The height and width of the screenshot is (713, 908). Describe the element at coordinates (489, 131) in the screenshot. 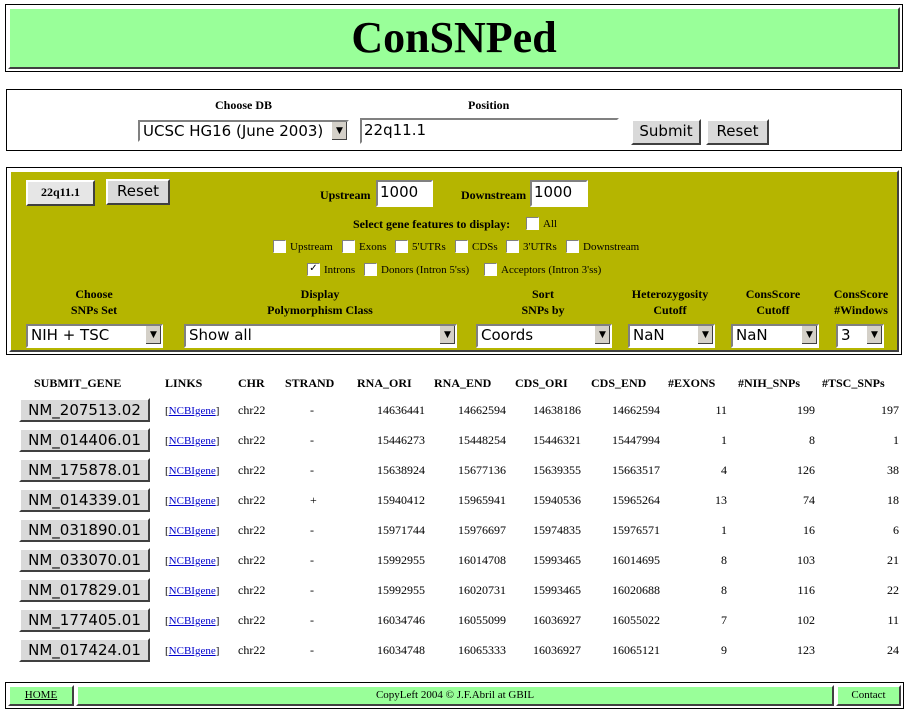

I see `position-input: 22q11.1` at that location.